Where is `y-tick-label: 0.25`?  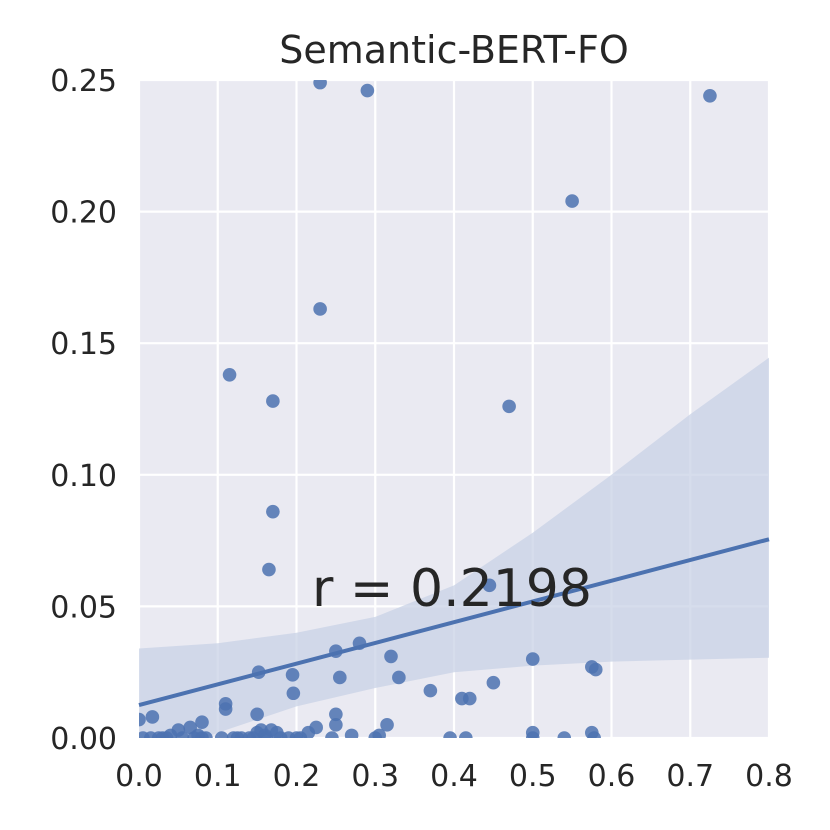 y-tick-label: 0.25 is located at coordinates (83, 81).